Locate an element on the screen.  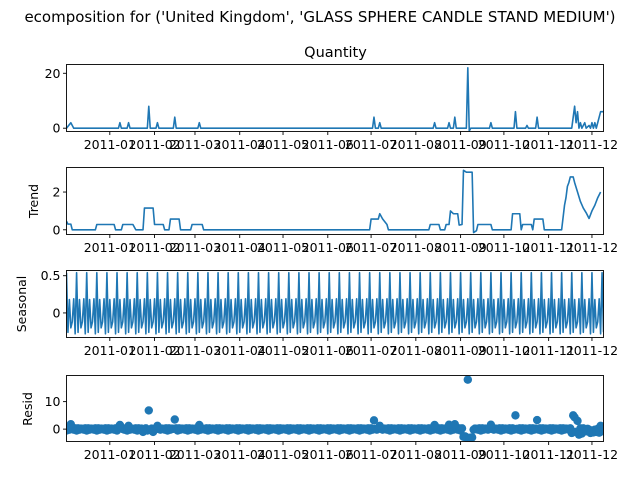
panel-trend-ylabel: Trend is located at coordinates (33, 201).